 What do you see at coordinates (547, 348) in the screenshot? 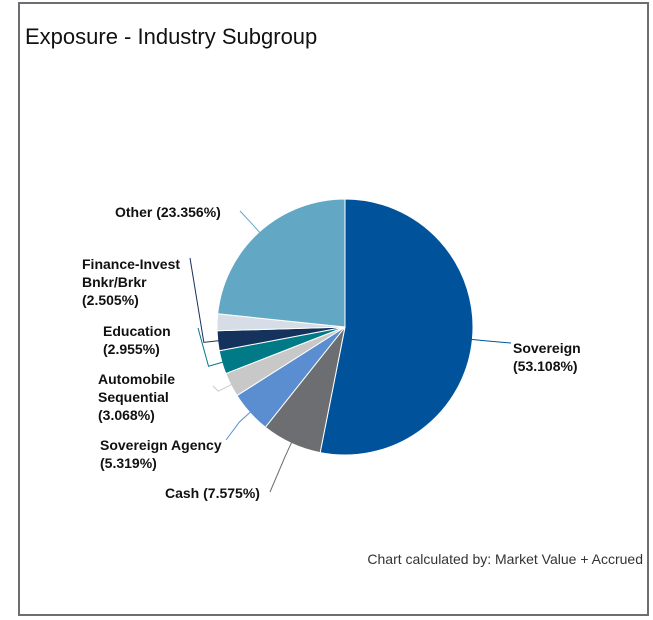
I see `category-label: Sovereign` at bounding box center [547, 348].